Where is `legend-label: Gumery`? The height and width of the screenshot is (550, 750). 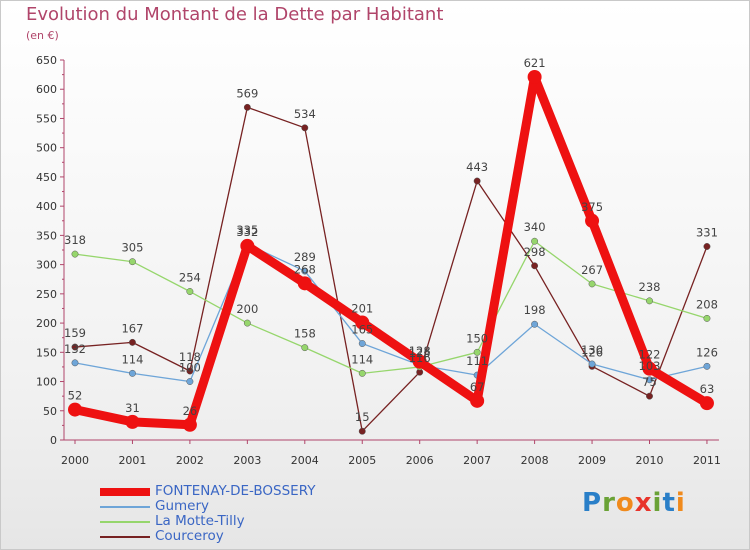 legend-label: Gumery is located at coordinates (182, 506).